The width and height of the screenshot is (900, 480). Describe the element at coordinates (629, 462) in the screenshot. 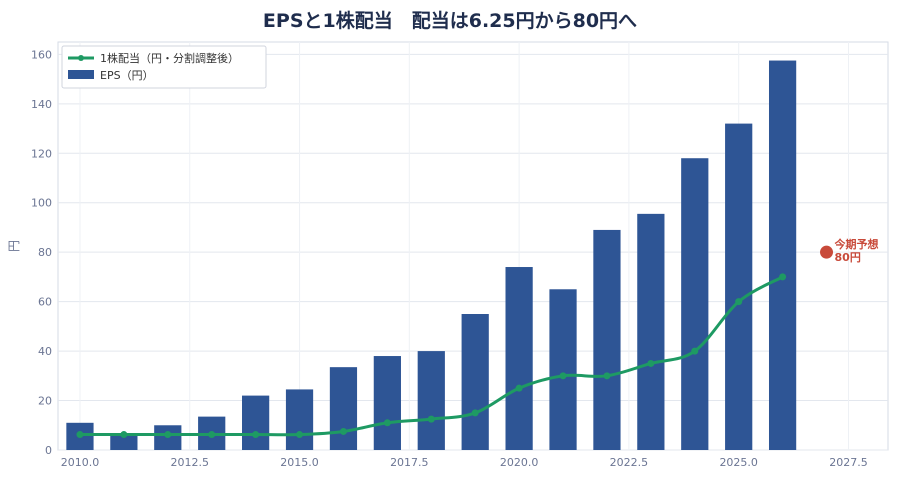

I see `x-tick-label: 2022.5` at that location.